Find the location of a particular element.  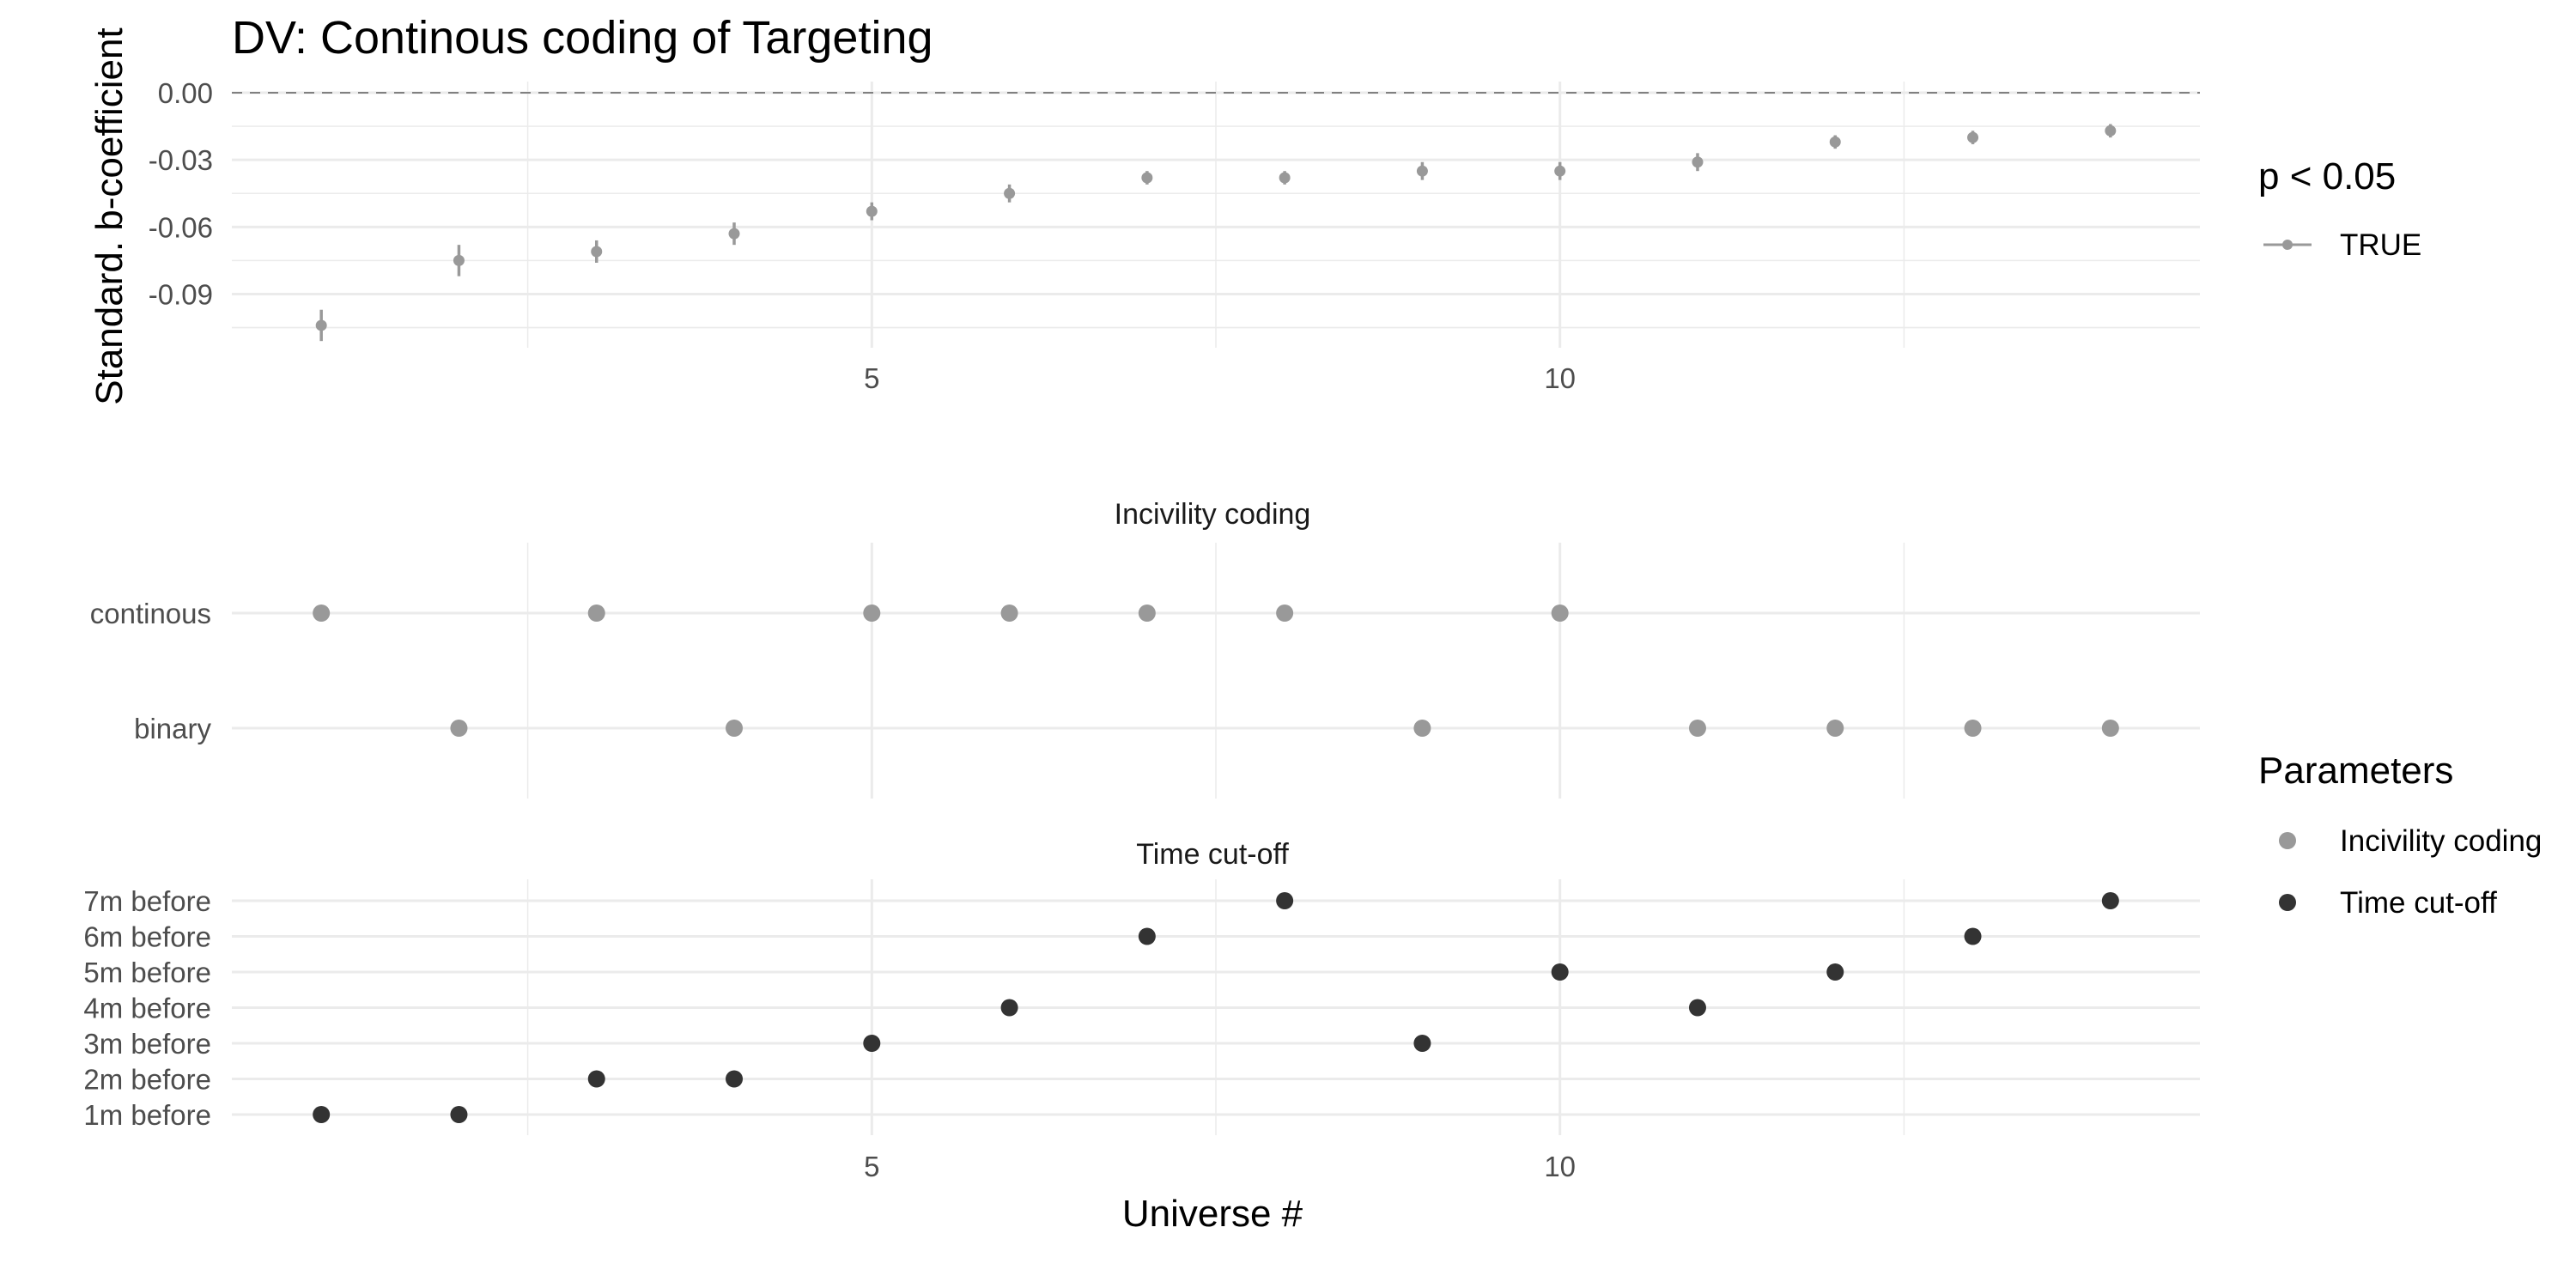

coef-x-tick-label: 10 is located at coordinates (1560, 378).